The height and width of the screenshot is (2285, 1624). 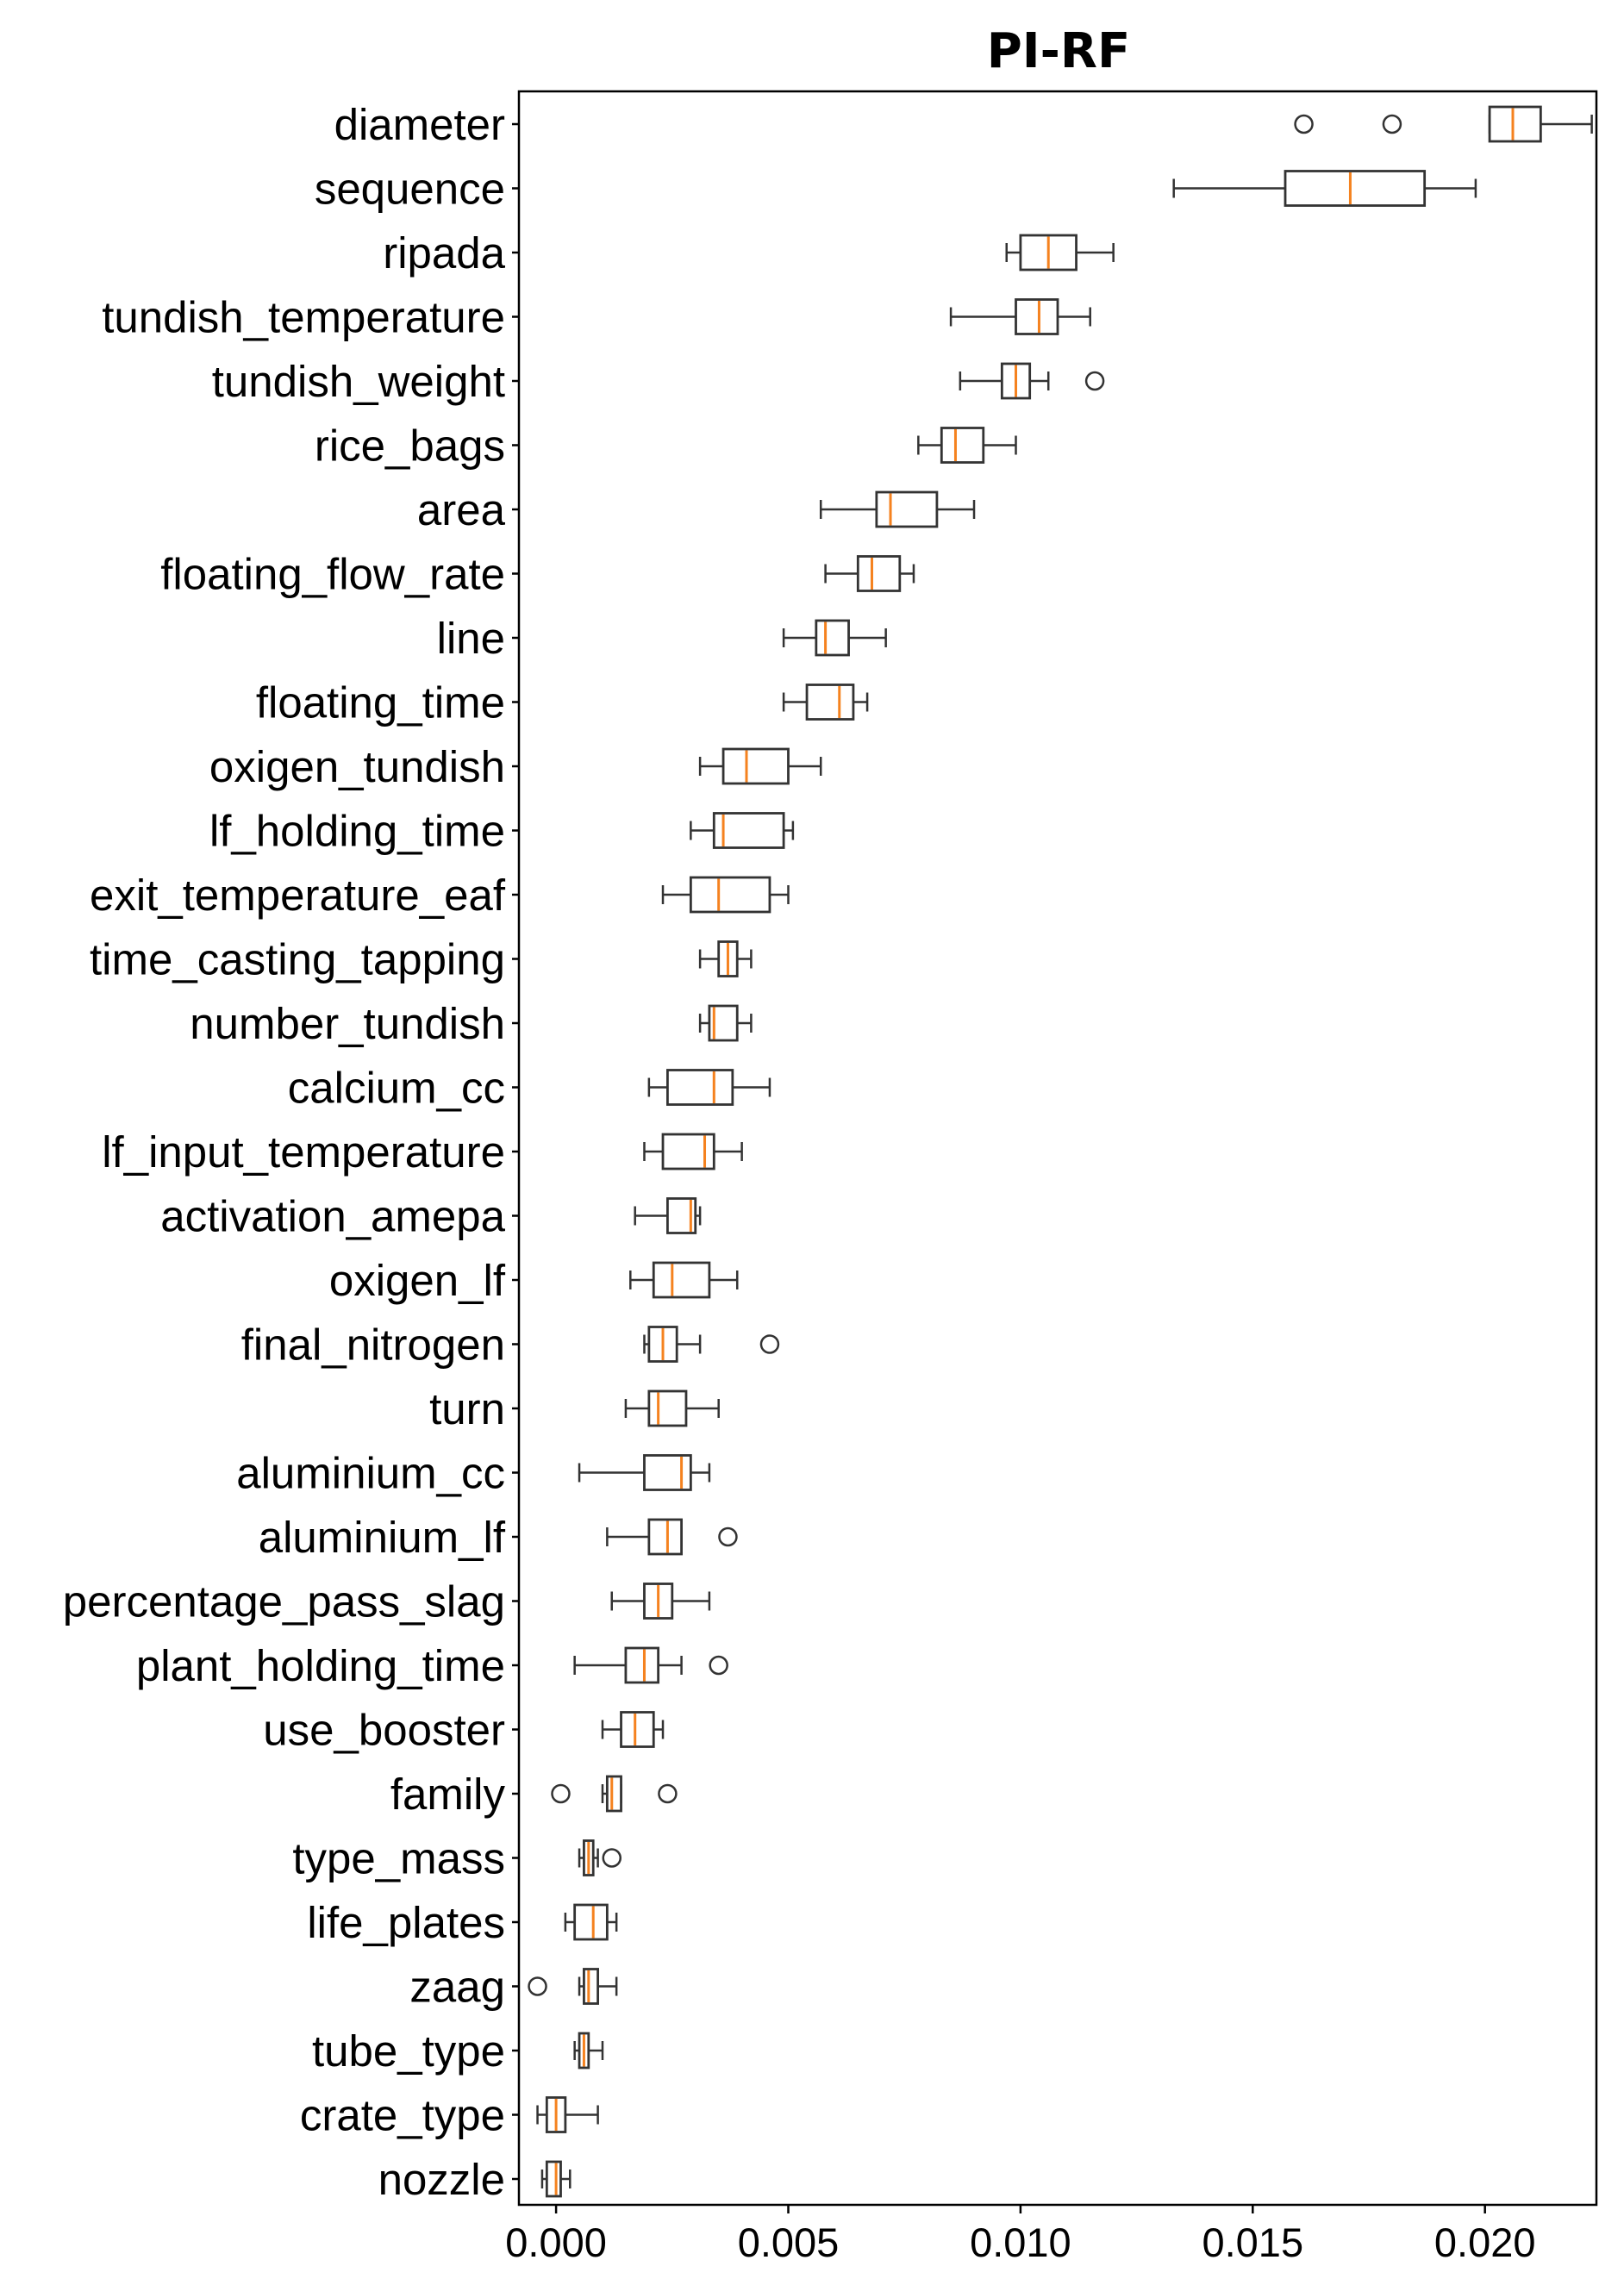 I want to click on box-crate-type, so click(x=567, y=2114).